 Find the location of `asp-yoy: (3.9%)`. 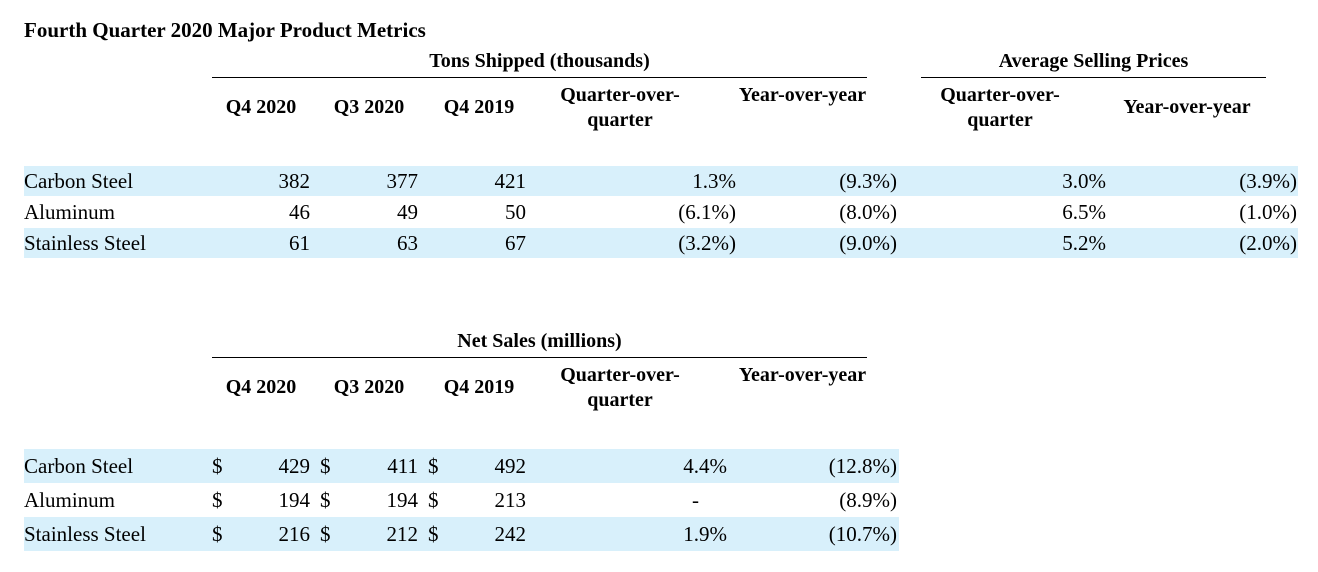

asp-yoy: (3.9%) is located at coordinates (1268, 181).